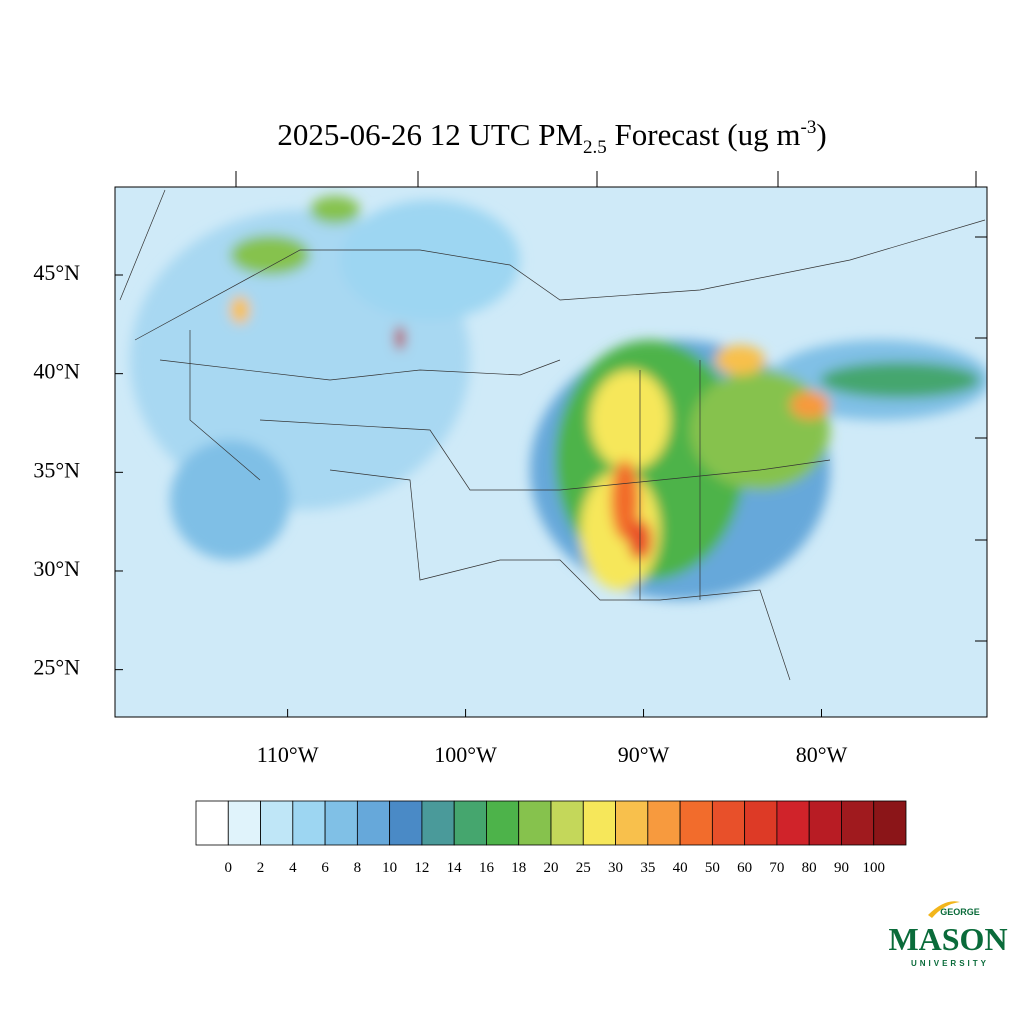 This screenshot has width=1024, height=1029. What do you see at coordinates (704, 134) in the screenshot?
I see `title-rest: Forecast (ug m` at bounding box center [704, 134].